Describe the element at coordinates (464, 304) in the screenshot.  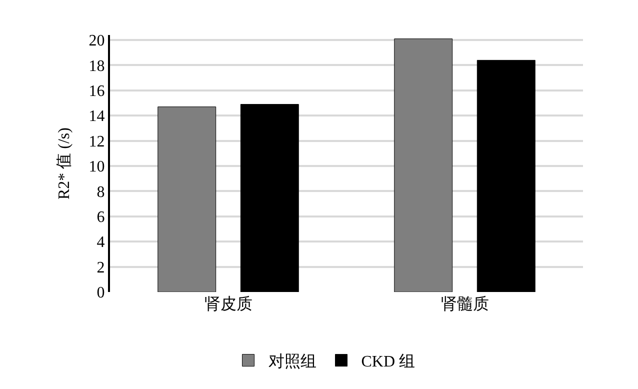
I see `x-tick-label: 肾髓质` at that location.